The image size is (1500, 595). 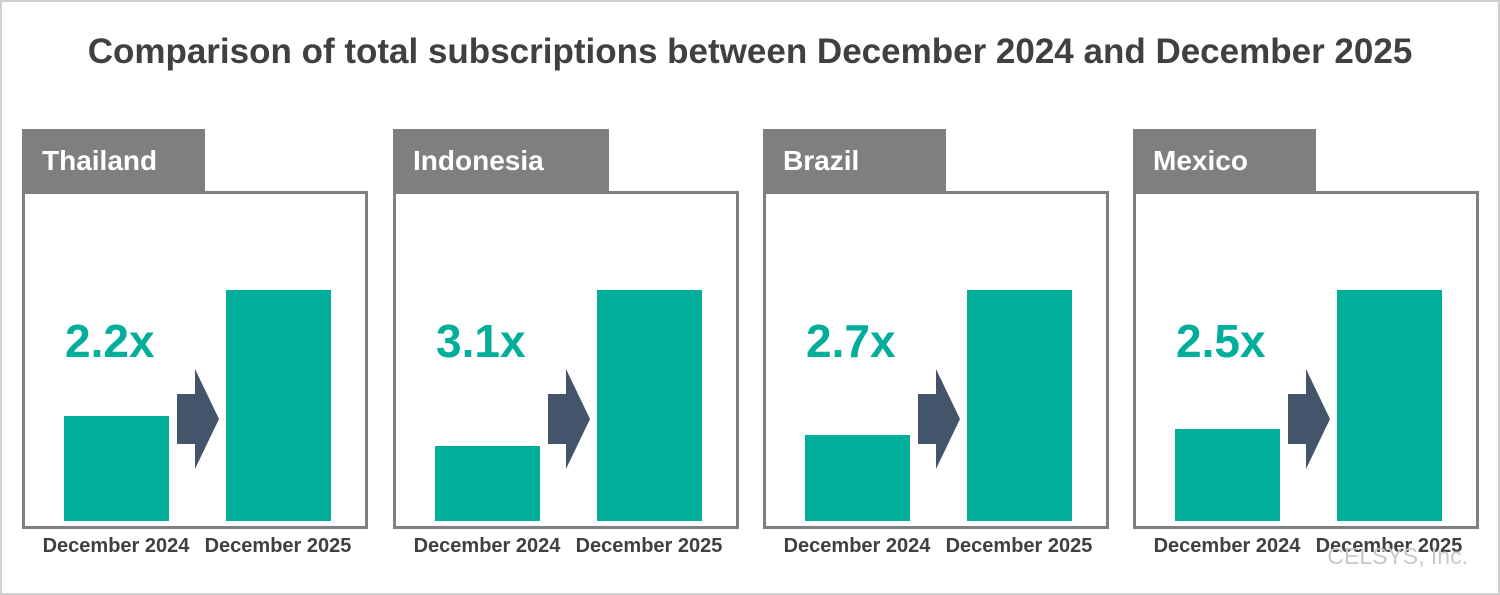 I want to click on panel-box: 2.2x December 2024 December 2025, so click(x=195, y=374).